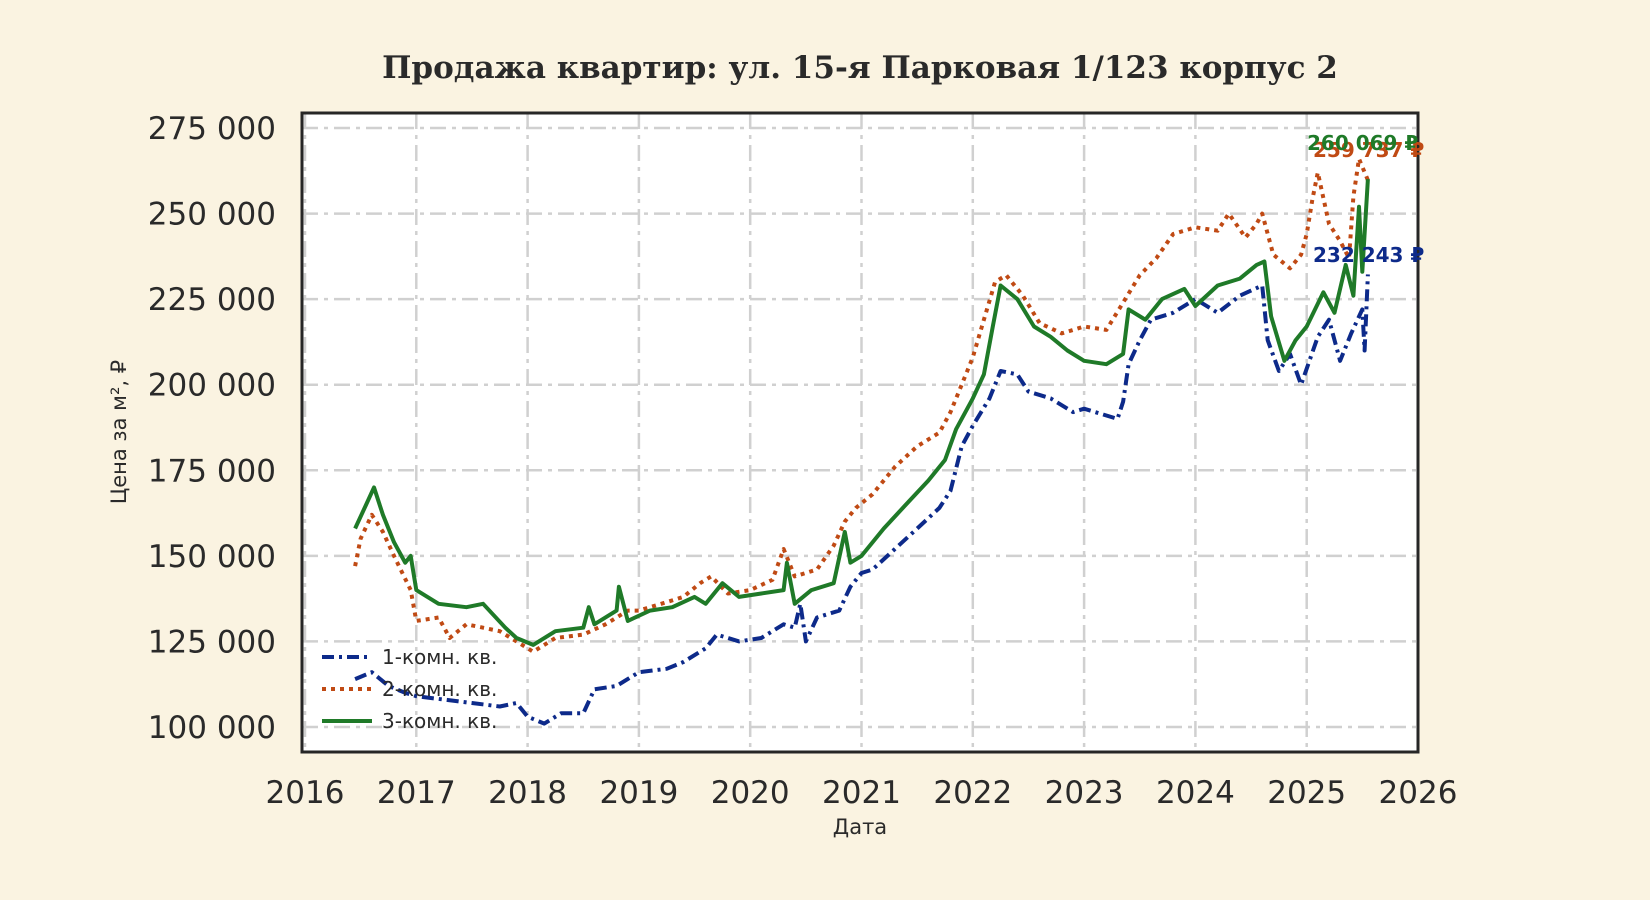 The width and height of the screenshot is (1650, 900). Describe the element at coordinates (212, 129) in the screenshot. I see `y-tick-label: 275 000` at that location.